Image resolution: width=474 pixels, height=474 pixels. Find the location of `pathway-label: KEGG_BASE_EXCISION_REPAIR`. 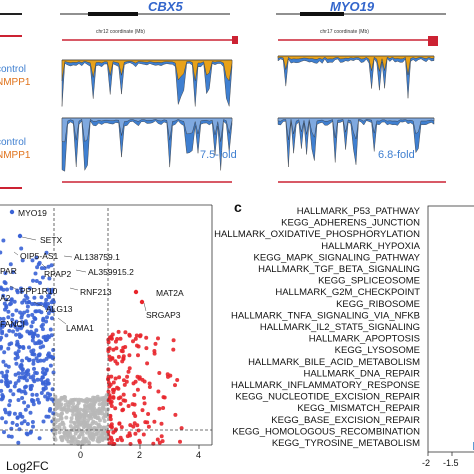

pathway-label: KEGG_BASE_EXCISION_REPAIR is located at coordinates (345, 420).